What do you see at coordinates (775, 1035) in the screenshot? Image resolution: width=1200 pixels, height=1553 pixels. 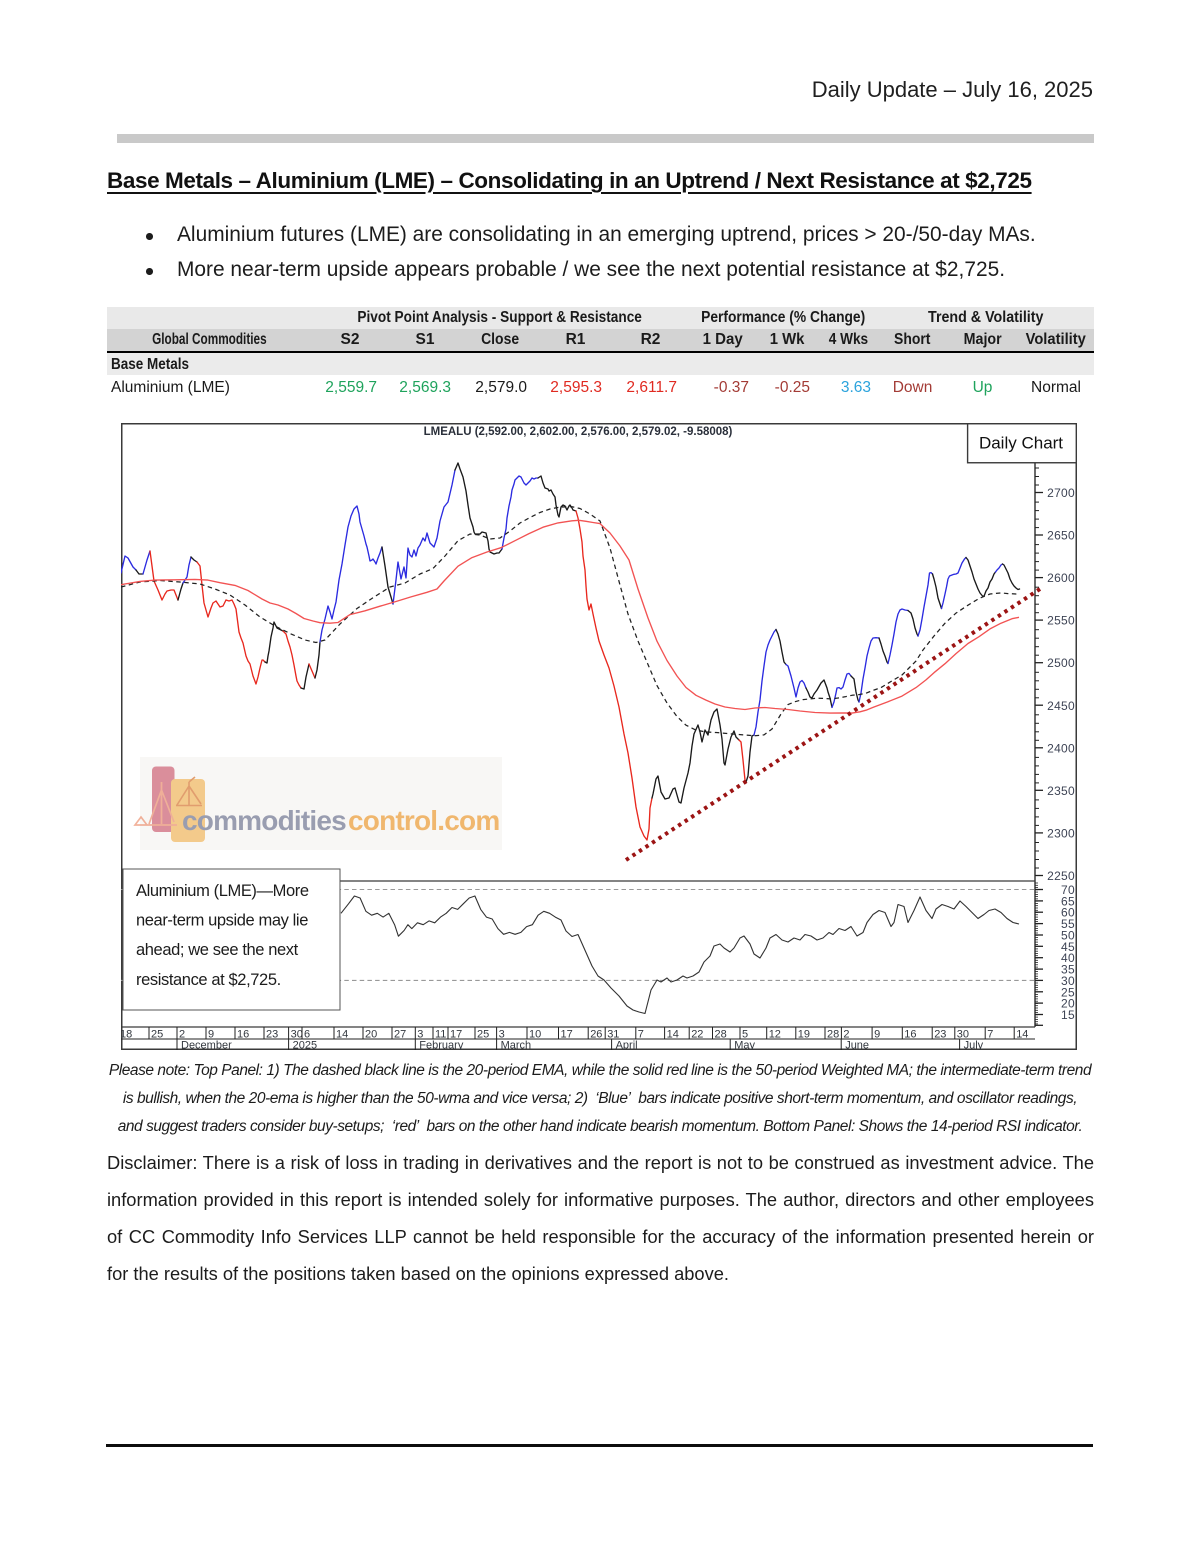 I see `svg-text: 12` at bounding box center [775, 1035].